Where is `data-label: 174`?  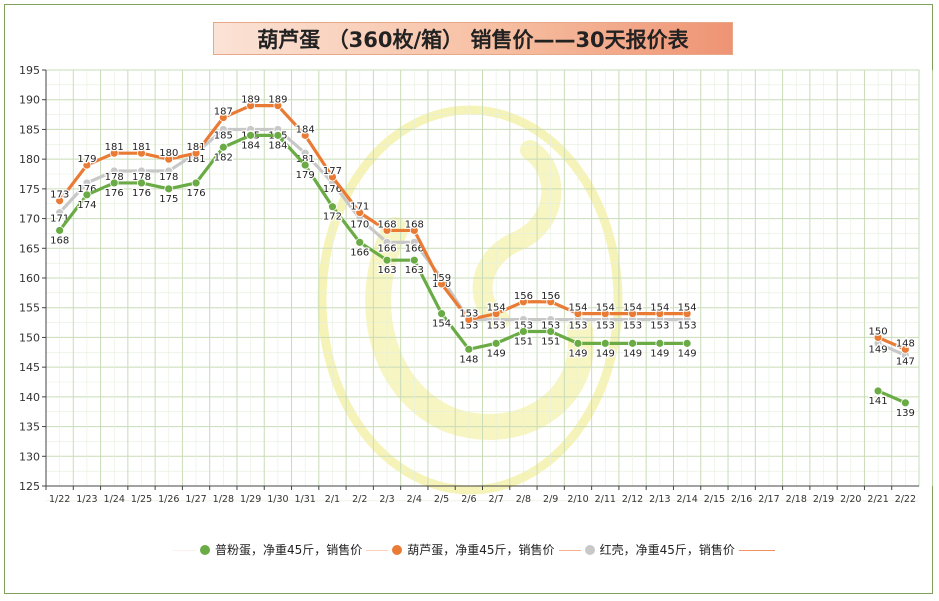 data-label: 174 is located at coordinates (86, 205).